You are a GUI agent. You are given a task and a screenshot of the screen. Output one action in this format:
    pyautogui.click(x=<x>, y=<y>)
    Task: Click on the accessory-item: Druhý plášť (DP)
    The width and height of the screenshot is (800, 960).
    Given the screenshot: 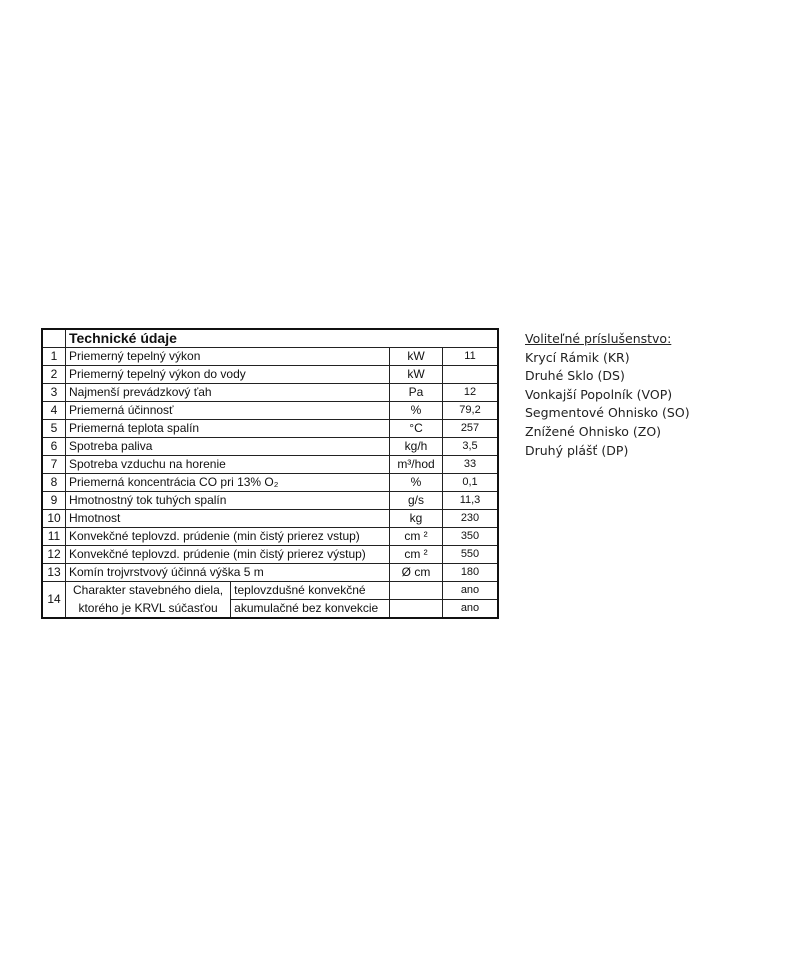 What is the action you would take?
    pyautogui.click(x=577, y=450)
    